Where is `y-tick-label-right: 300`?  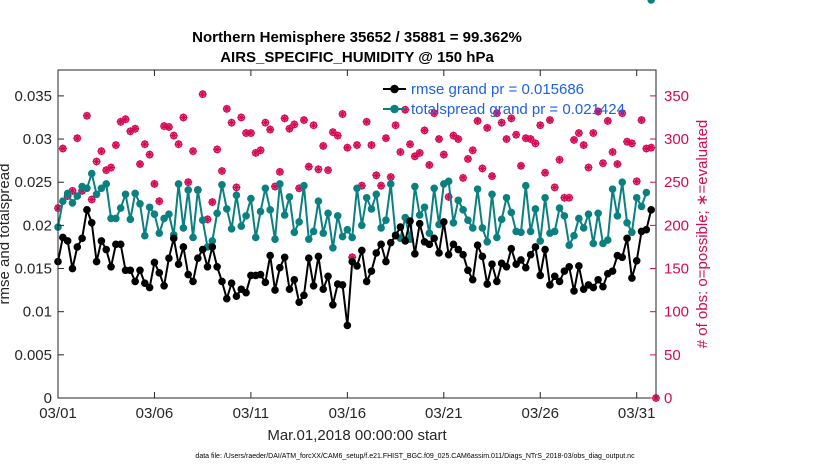
y-tick-label-right: 300 is located at coordinates (676, 139).